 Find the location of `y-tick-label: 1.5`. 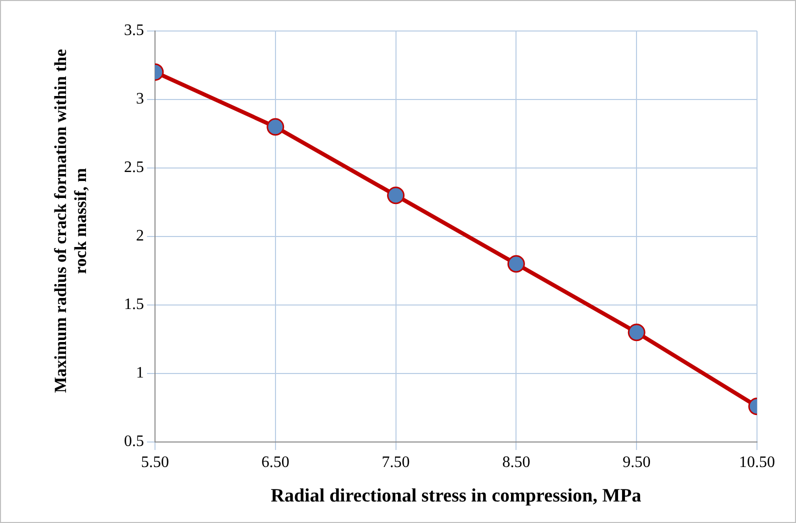

y-tick-label: 1.5 is located at coordinates (134, 305).